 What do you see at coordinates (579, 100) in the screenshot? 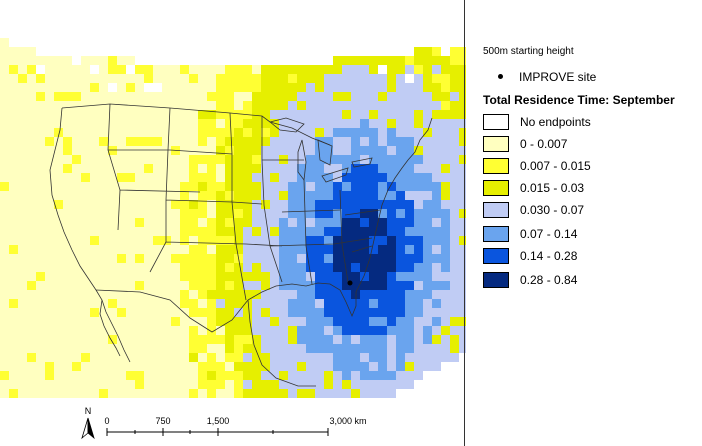
I see `legend-title: Total Residence Time: September` at bounding box center [579, 100].